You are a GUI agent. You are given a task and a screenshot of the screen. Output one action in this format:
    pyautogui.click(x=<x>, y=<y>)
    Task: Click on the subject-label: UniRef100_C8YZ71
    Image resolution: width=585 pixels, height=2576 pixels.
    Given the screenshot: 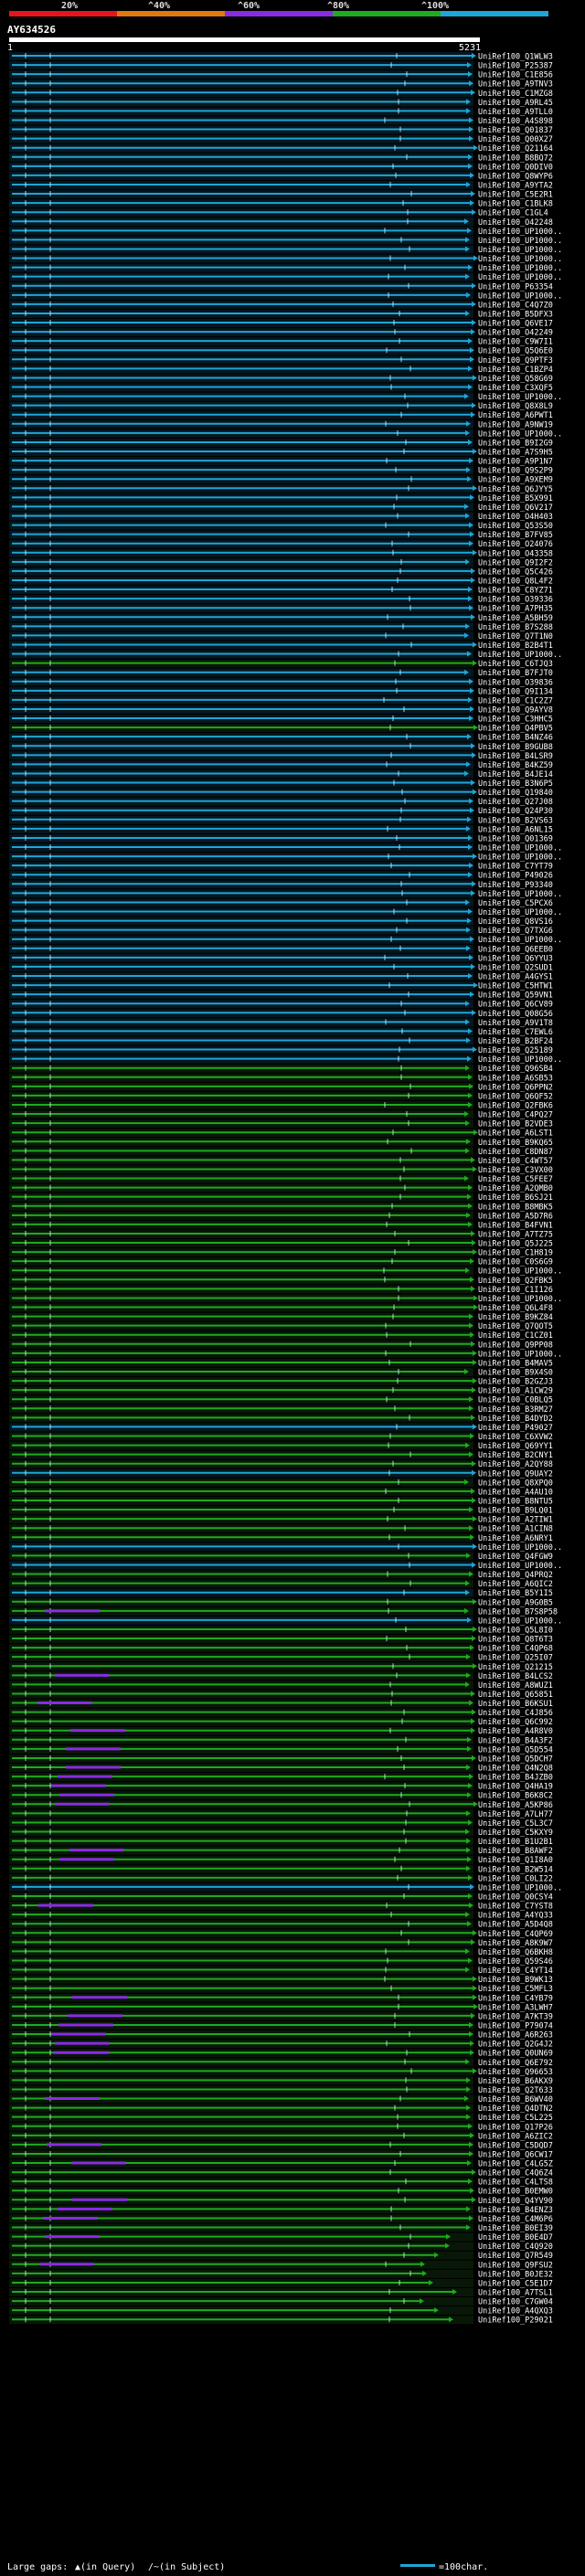 What is the action you would take?
    pyautogui.click(x=515, y=591)
    